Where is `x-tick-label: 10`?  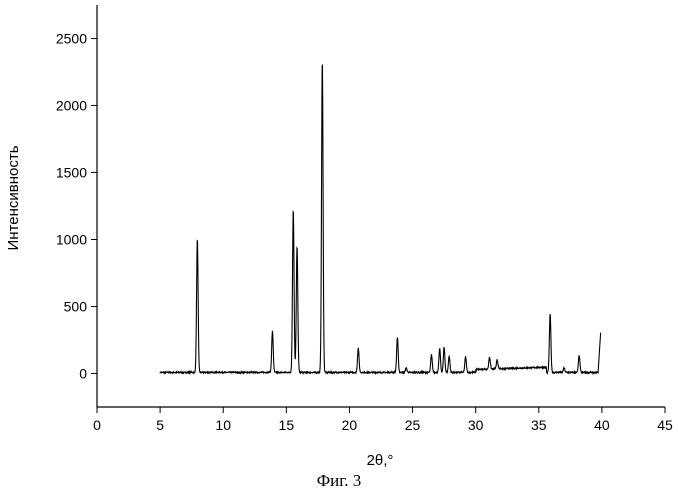
x-tick-label: 10 is located at coordinates (223, 425).